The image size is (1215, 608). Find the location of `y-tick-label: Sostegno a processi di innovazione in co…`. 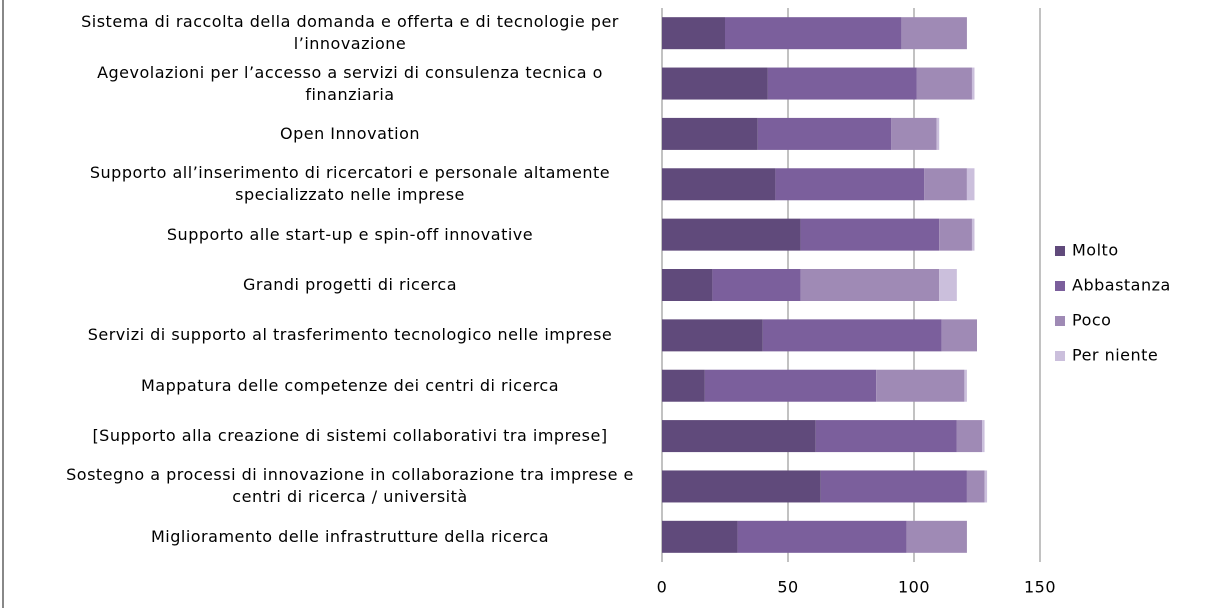

y-tick-label: Sostegno a processi di innovazione in co… is located at coordinates (350, 486).